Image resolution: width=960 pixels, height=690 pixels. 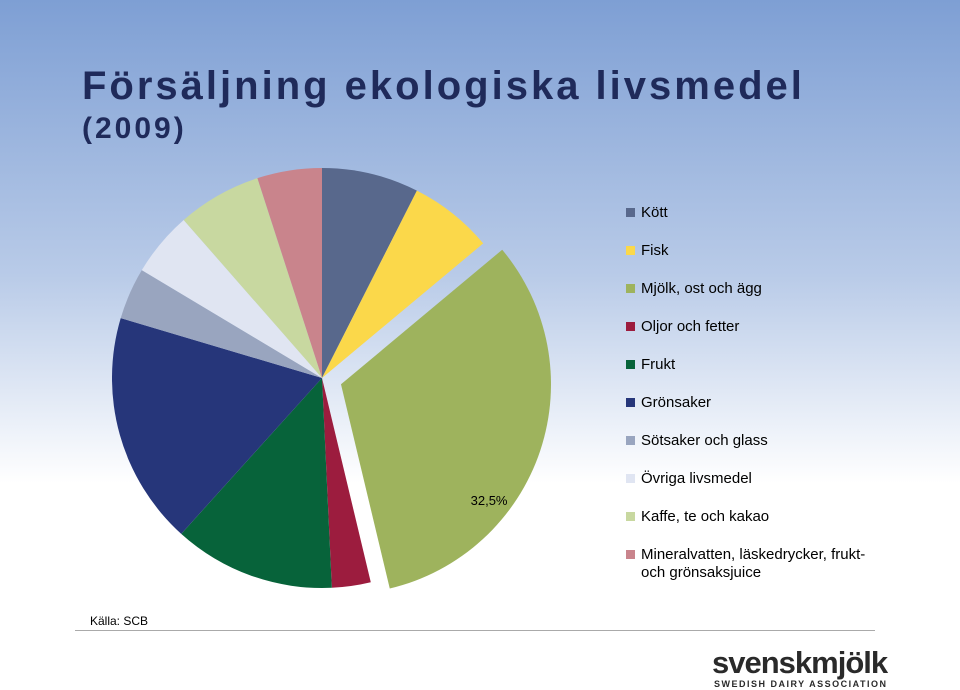 What do you see at coordinates (751, 223) in the screenshot?
I see `legend-item: Kött` at bounding box center [751, 223].